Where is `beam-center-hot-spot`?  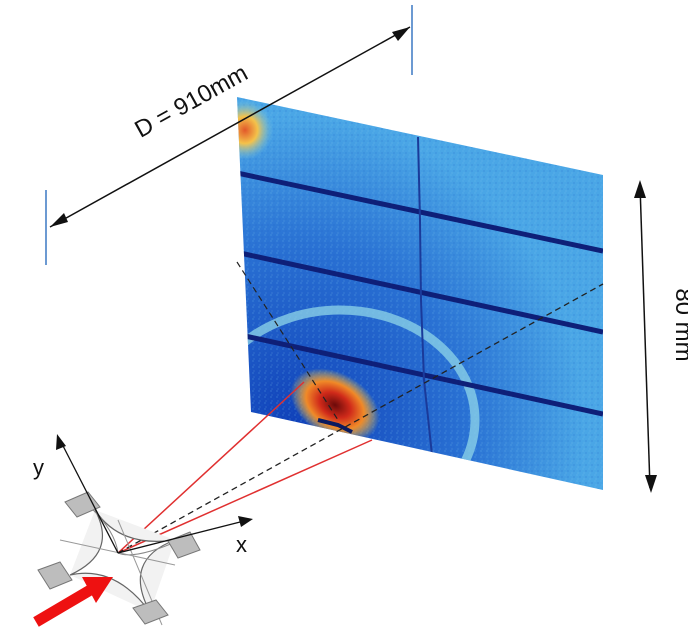
beam-center-hot-spot is located at coordinates (335, 405).